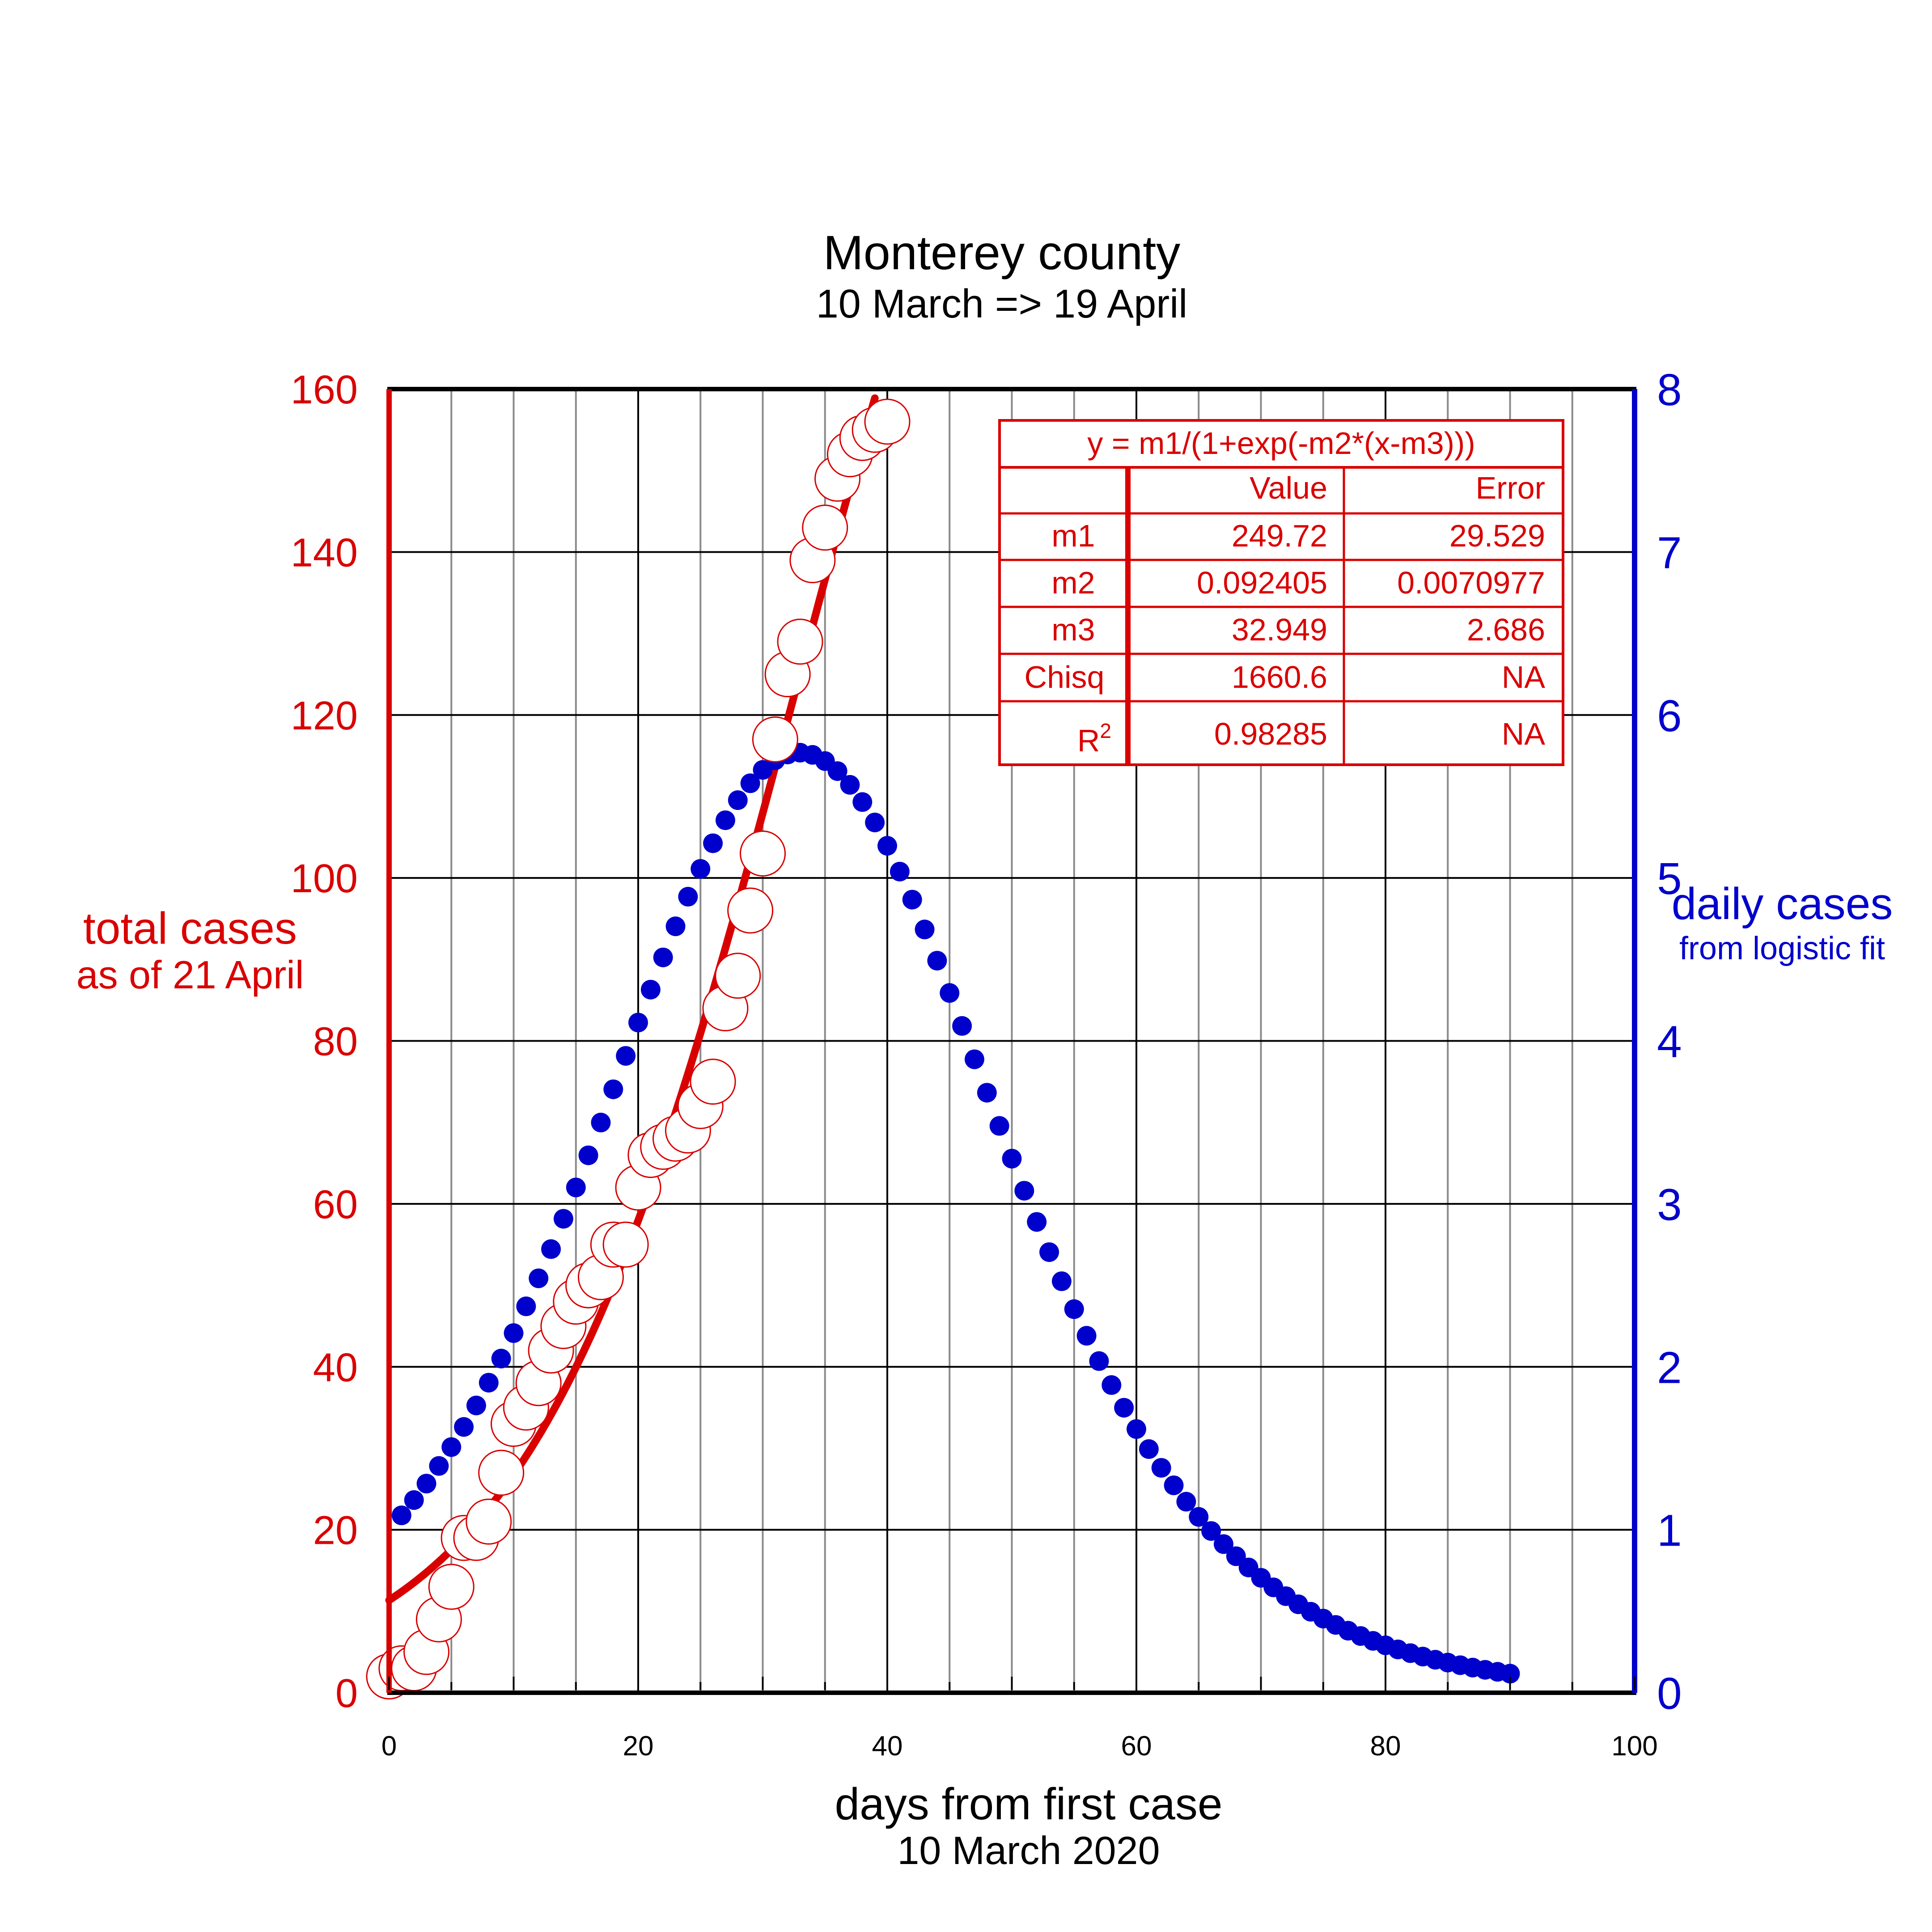 This screenshot has width=1932, height=1932. What do you see at coordinates (1029, 1804) in the screenshot?
I see `x-axis-label: days from first case` at bounding box center [1029, 1804].